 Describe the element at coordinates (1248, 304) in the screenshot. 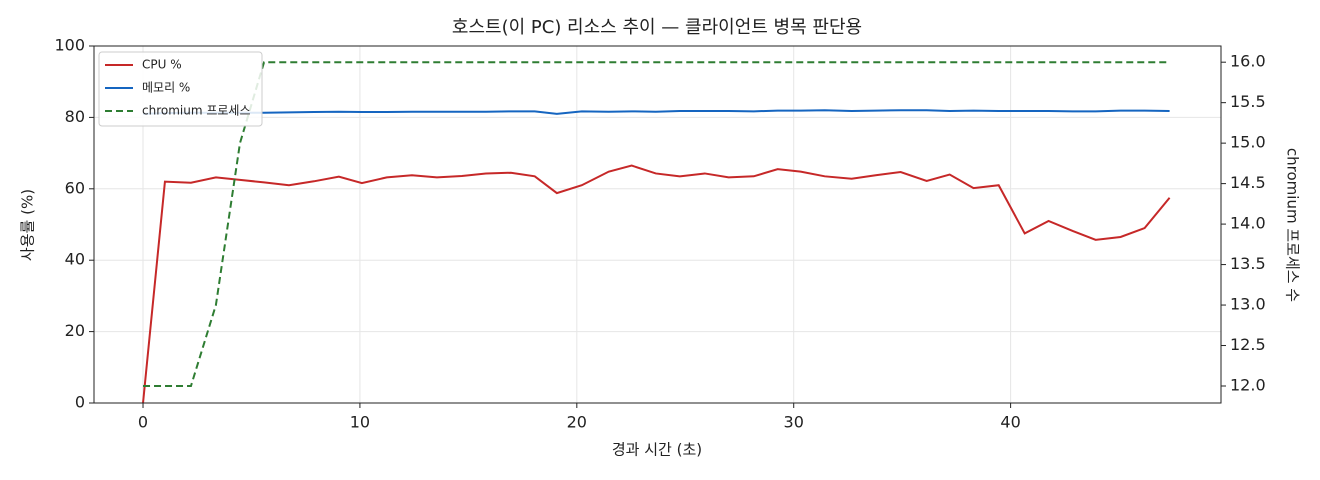

I see `y2-tick-label: 13.0` at that location.